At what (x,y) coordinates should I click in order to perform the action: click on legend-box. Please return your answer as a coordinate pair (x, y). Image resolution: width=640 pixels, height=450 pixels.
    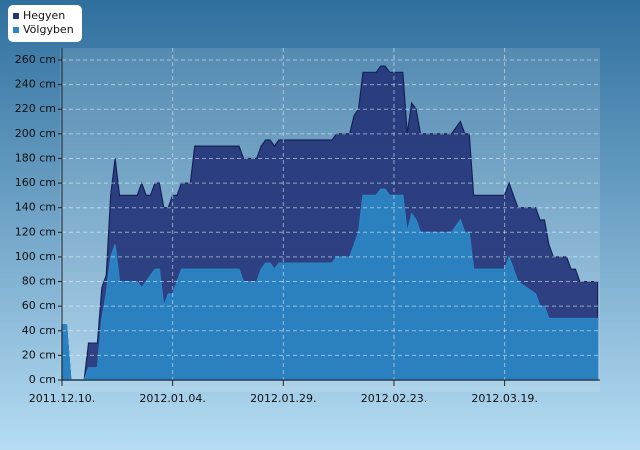
    Looking at the image, I should click on (45, 23).